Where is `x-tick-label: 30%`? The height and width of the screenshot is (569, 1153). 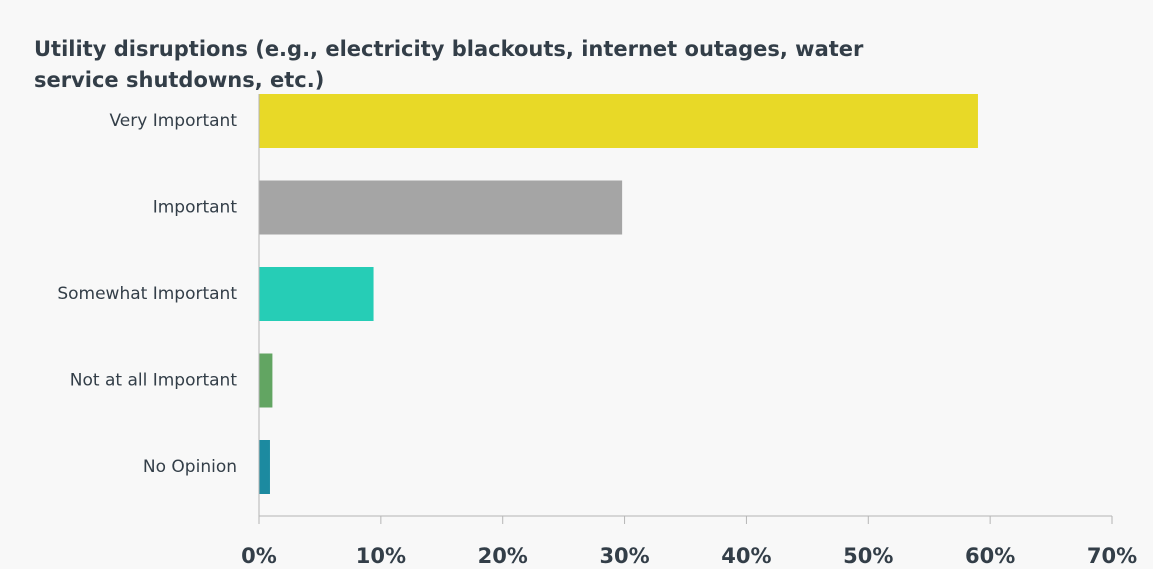
x-tick-label: 30% is located at coordinates (624, 556).